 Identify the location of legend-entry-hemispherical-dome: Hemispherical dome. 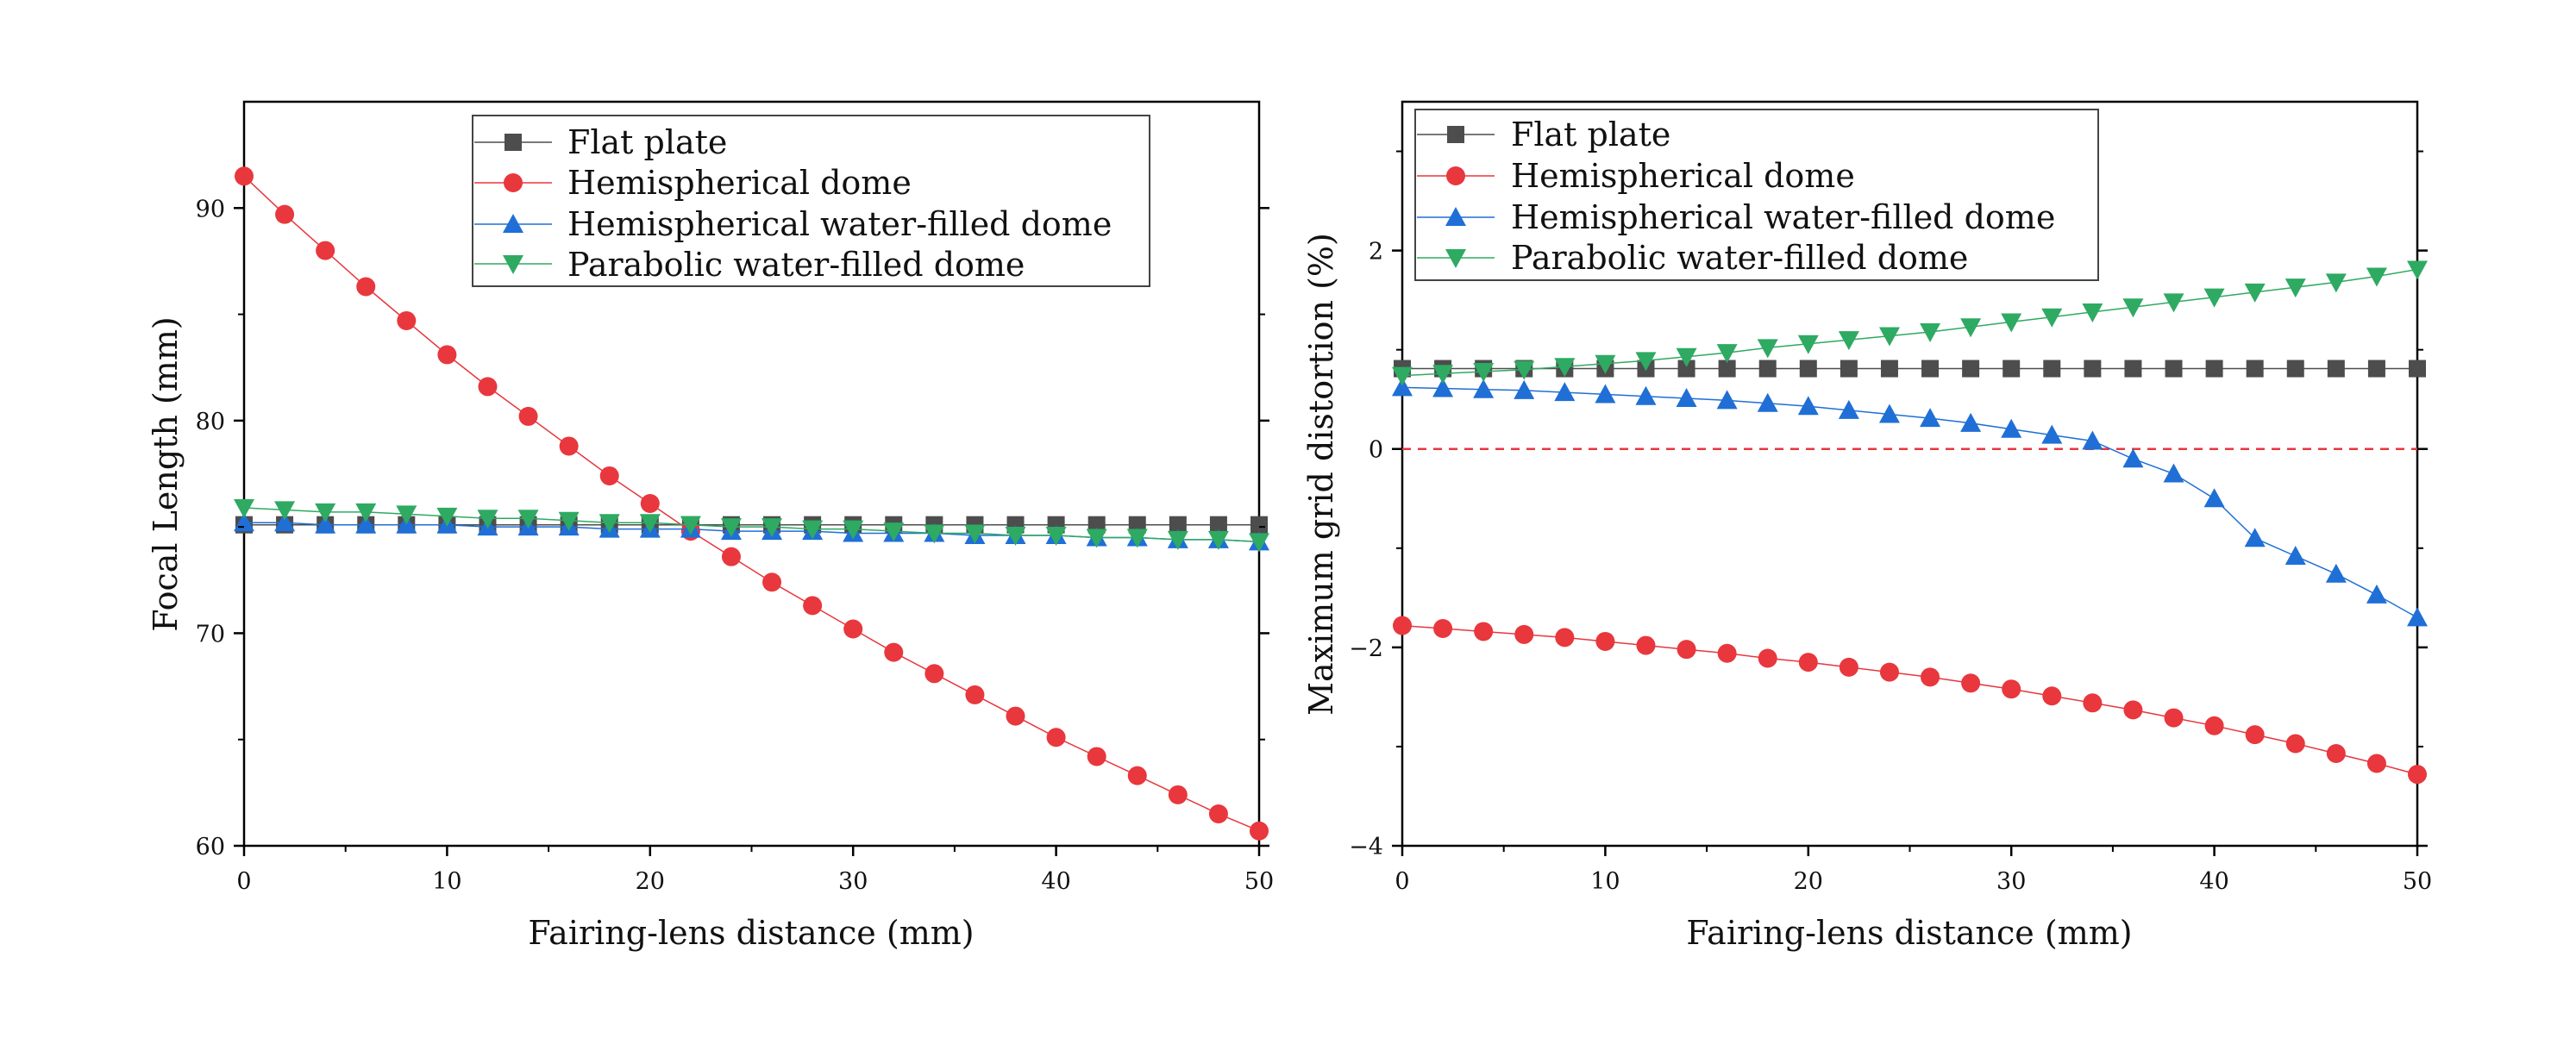
(1636, 176).